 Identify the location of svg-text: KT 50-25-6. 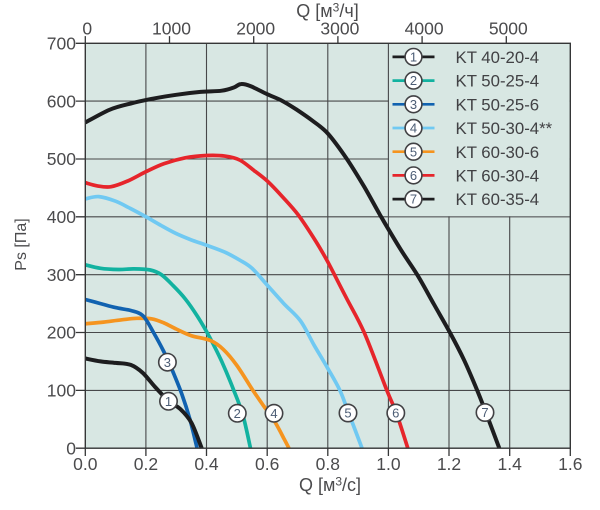
(498, 104).